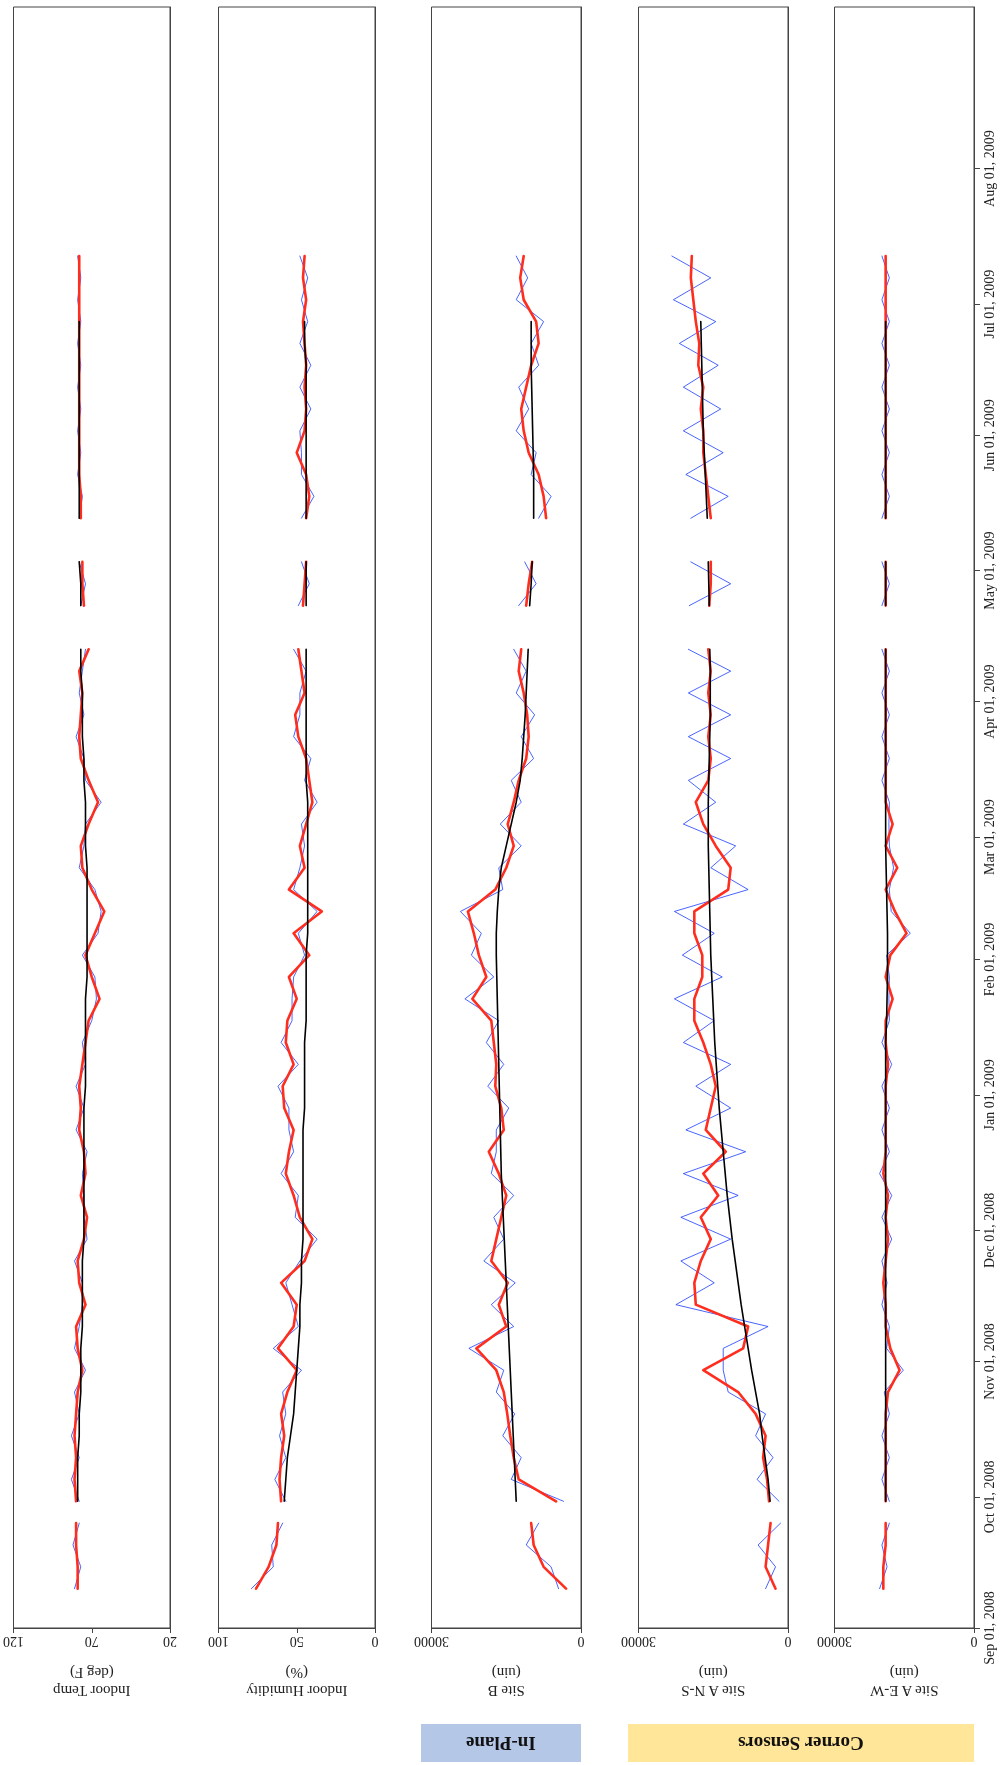  What do you see at coordinates (989, 959) in the screenshot?
I see `y-tick-label: Feb 01, 2009` at bounding box center [989, 959].